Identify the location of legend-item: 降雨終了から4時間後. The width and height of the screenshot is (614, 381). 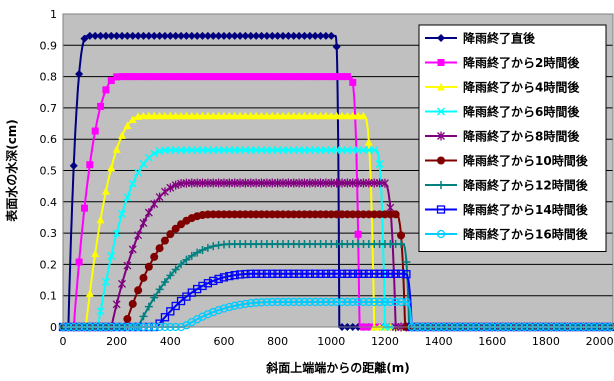
(502, 87).